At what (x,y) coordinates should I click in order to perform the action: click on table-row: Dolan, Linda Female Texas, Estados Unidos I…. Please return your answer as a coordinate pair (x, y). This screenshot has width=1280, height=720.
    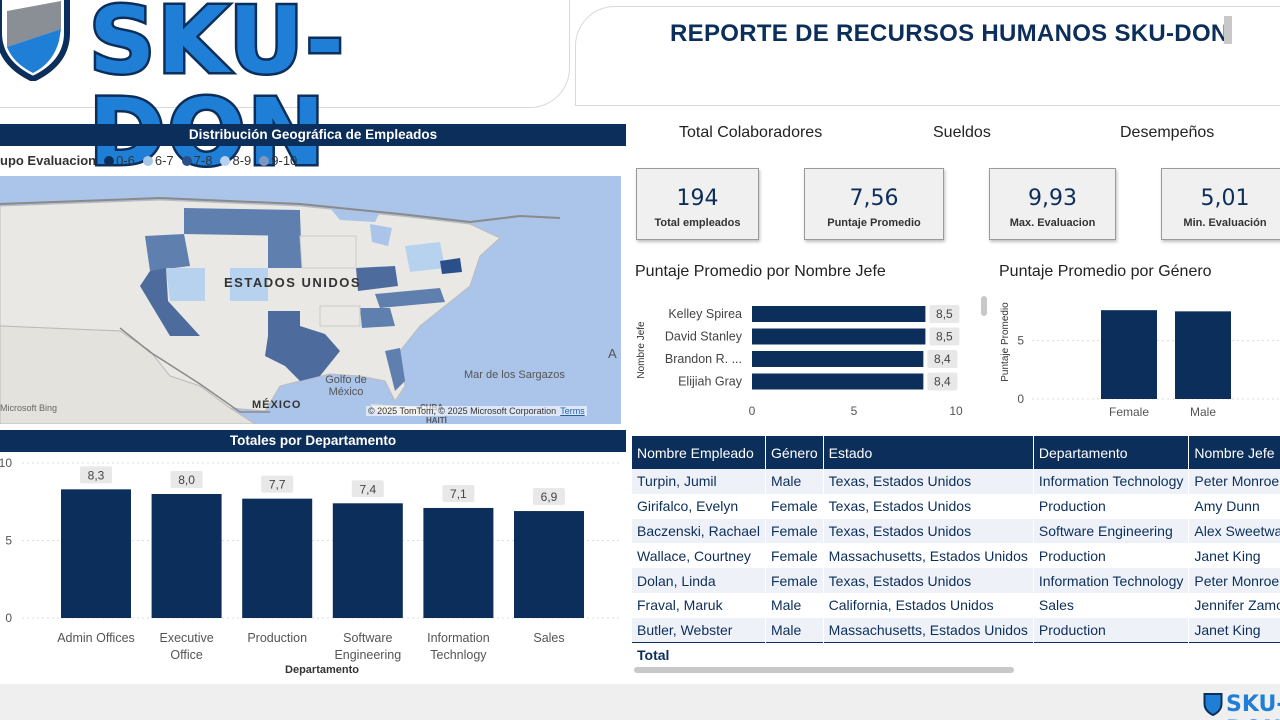
    Looking at the image, I should click on (956, 580).